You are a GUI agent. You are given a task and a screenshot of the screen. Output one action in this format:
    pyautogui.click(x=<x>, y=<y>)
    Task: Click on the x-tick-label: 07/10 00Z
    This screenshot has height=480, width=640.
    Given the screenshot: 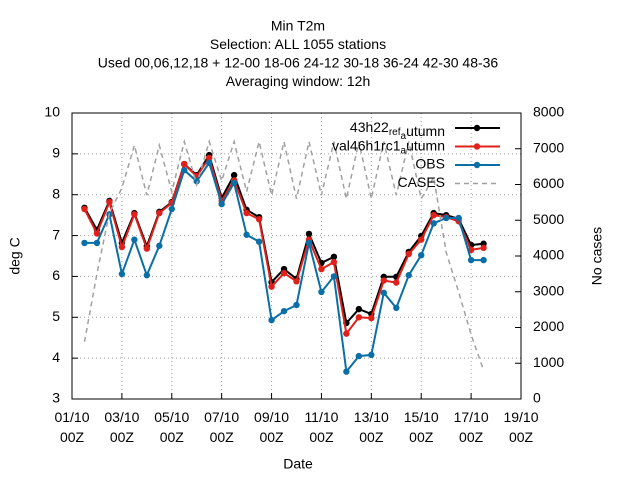 What is the action you would take?
    pyautogui.click(x=221, y=427)
    